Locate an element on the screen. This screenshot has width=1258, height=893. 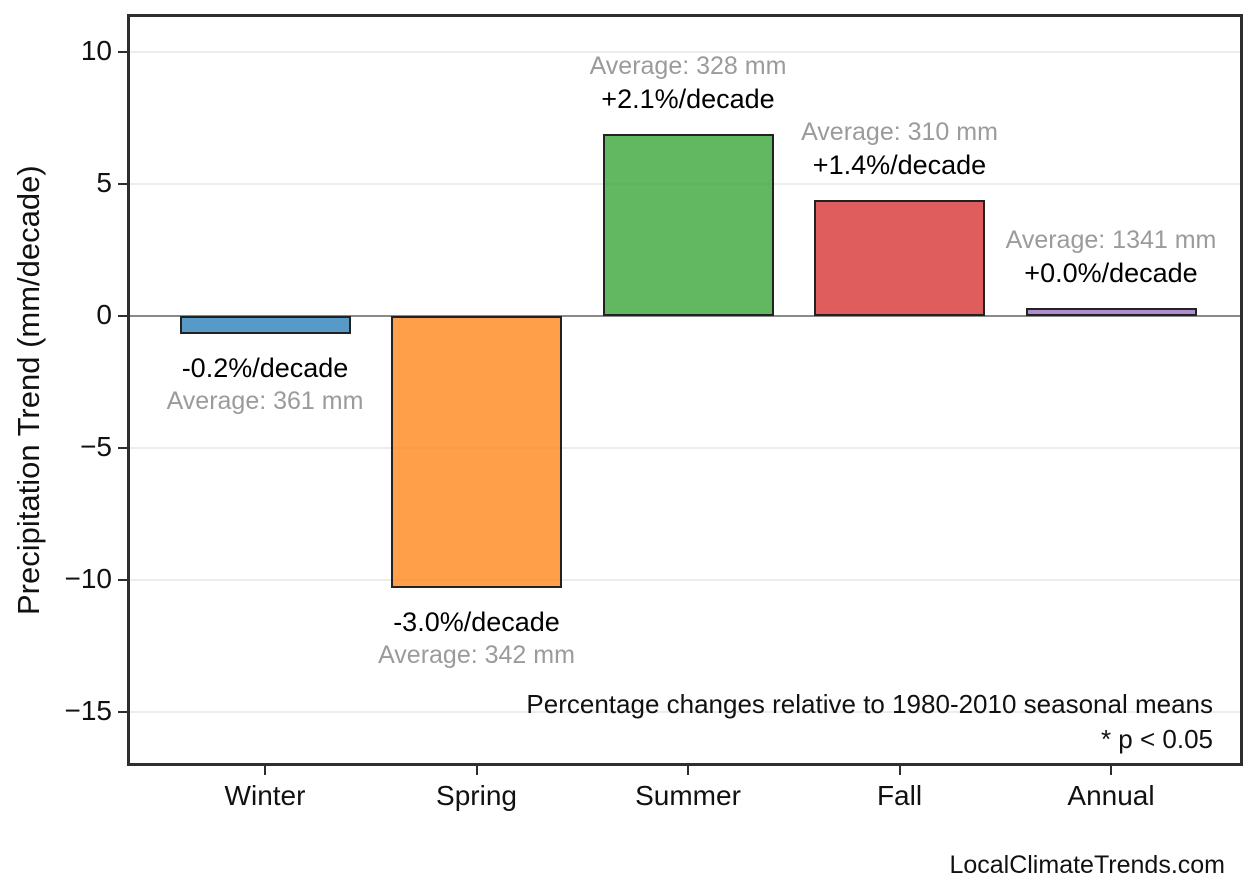
bar-pct-label: -3.0%/decade is located at coordinates (476, 621).